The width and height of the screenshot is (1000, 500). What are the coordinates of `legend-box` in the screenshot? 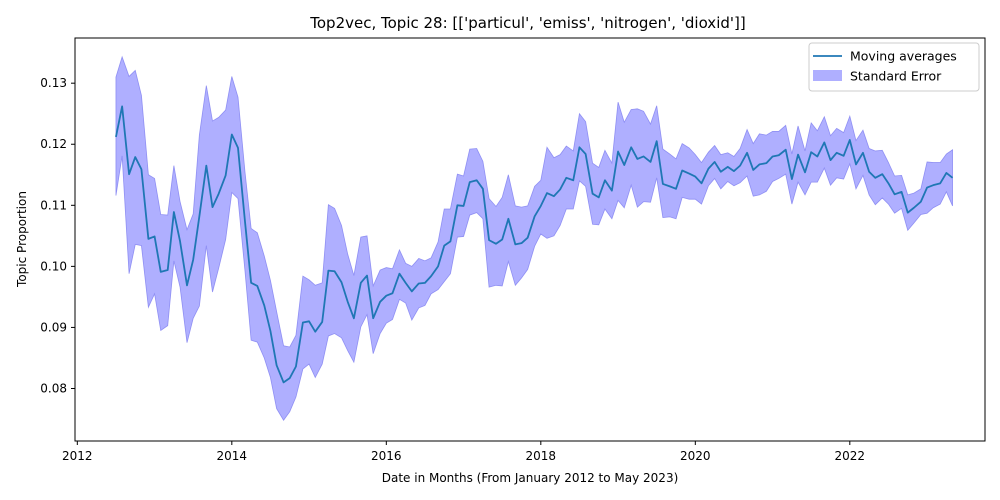 It's located at (894, 67).